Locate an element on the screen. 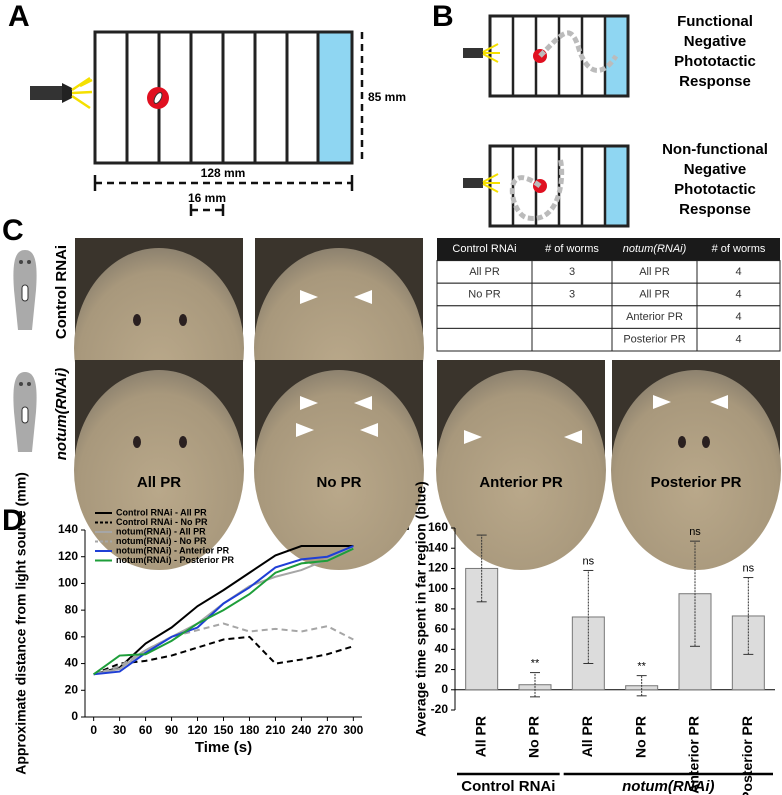 This screenshot has height=795, width=782. x-tick-label: 120 is located at coordinates (198, 730).